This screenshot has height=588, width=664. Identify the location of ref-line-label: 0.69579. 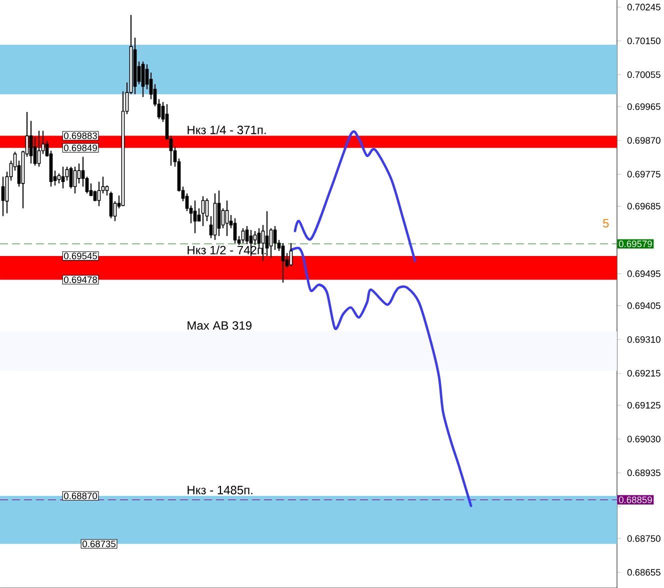
(635, 244).